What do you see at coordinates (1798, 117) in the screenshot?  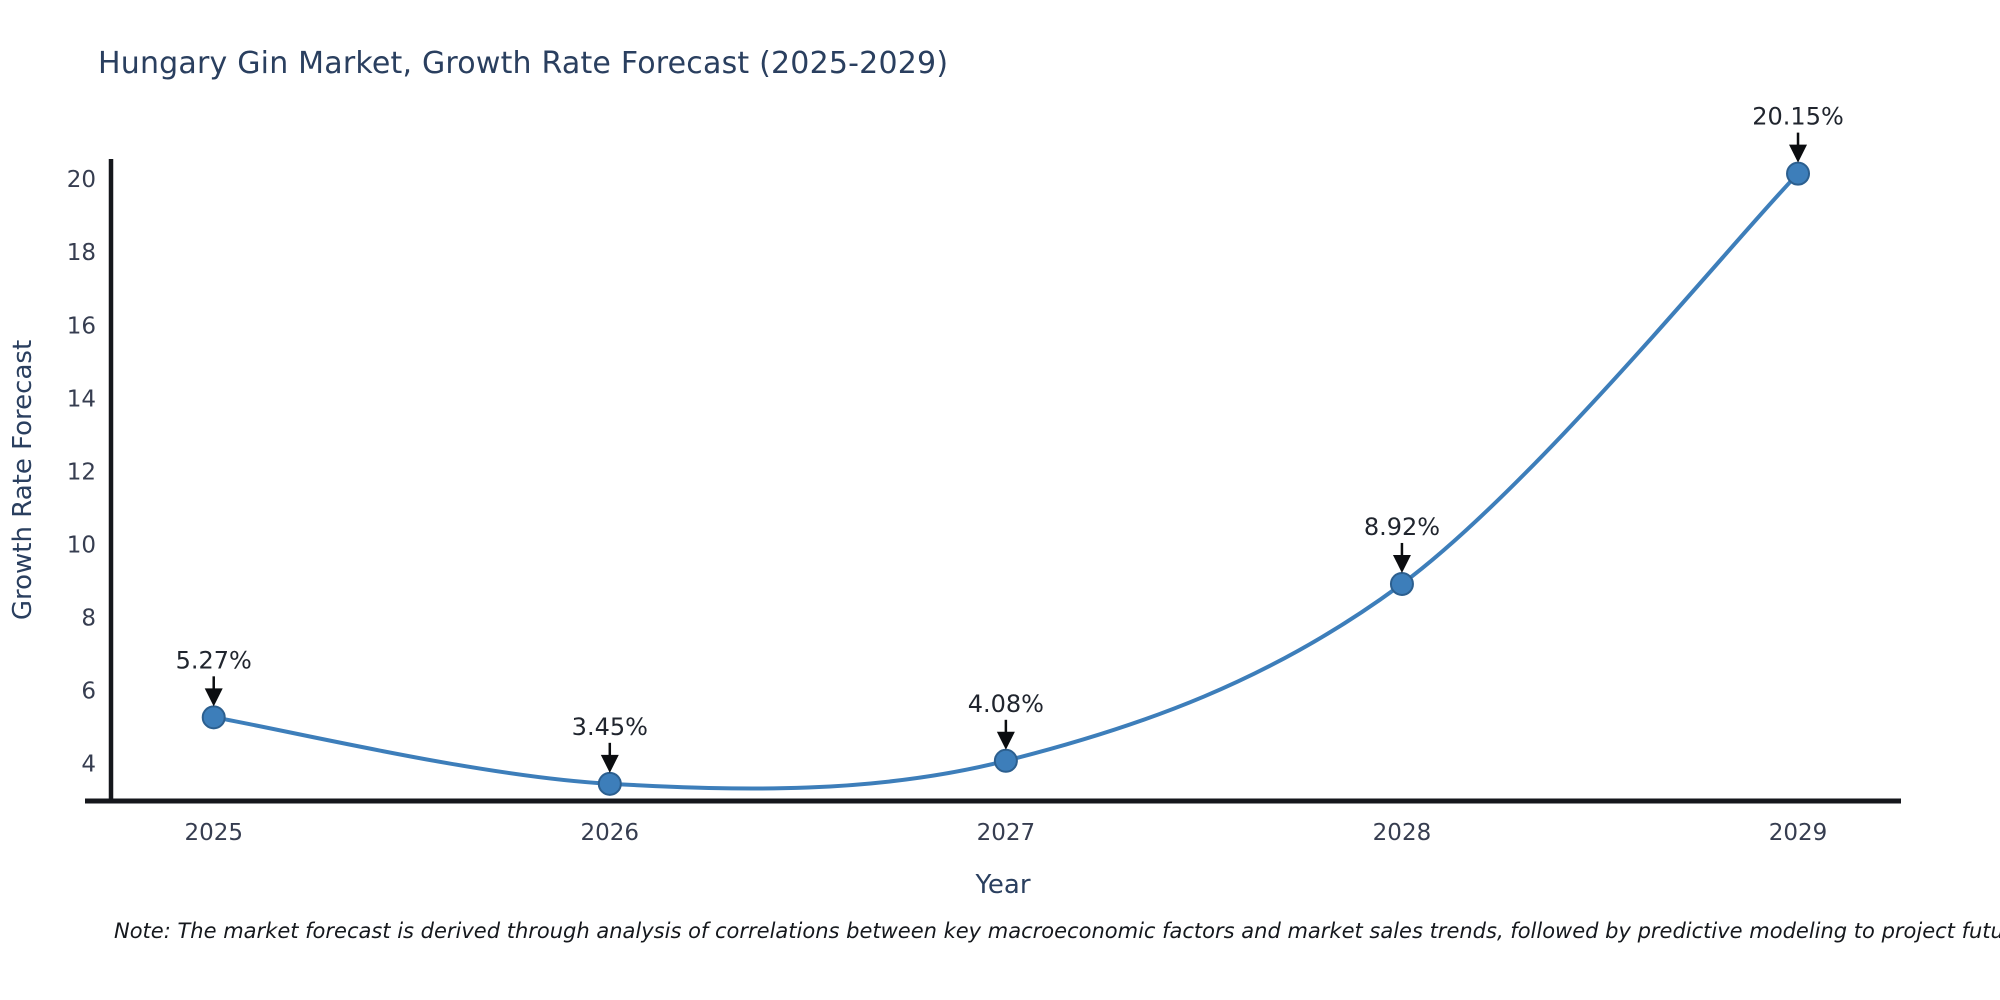 I see `annotation-label: 20.15%` at bounding box center [1798, 117].